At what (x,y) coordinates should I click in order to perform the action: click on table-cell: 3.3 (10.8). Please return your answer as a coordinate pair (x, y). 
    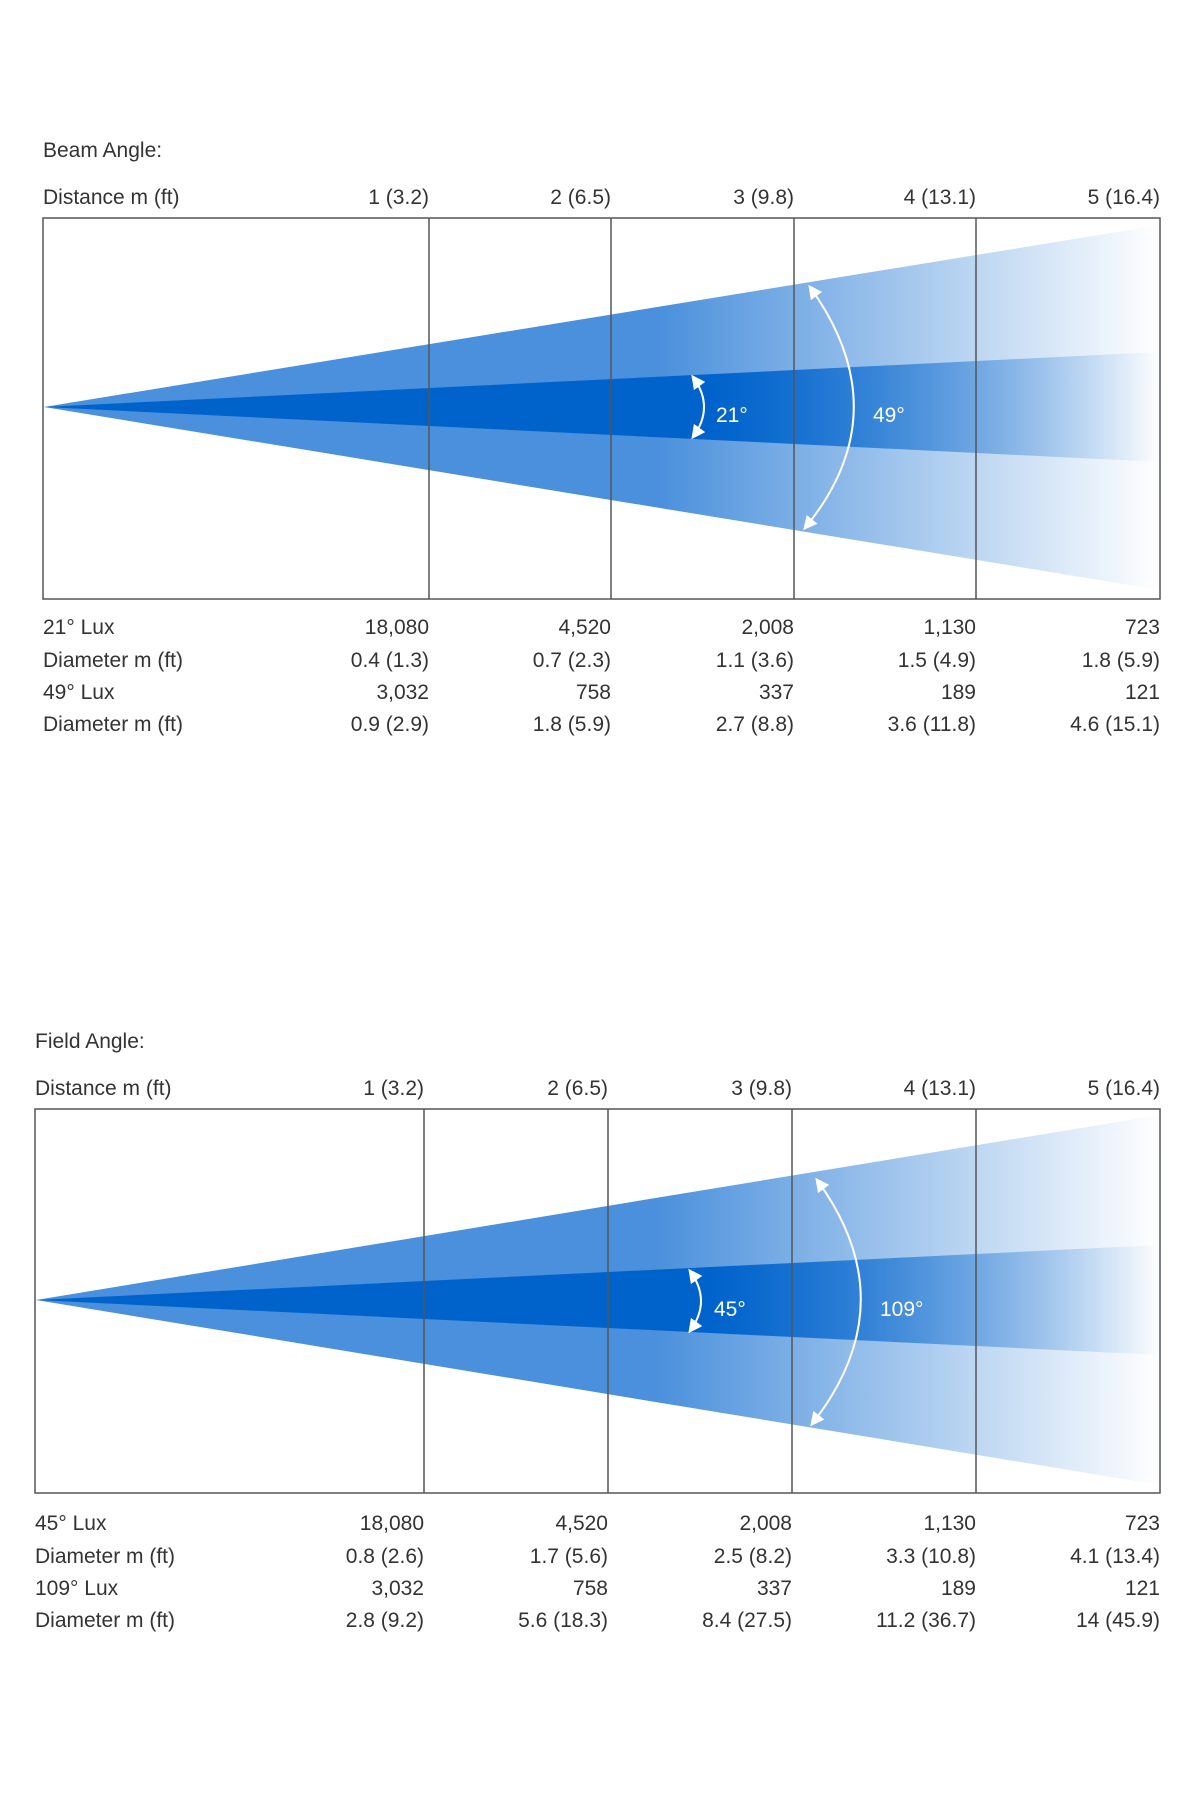
    Looking at the image, I should click on (931, 1556).